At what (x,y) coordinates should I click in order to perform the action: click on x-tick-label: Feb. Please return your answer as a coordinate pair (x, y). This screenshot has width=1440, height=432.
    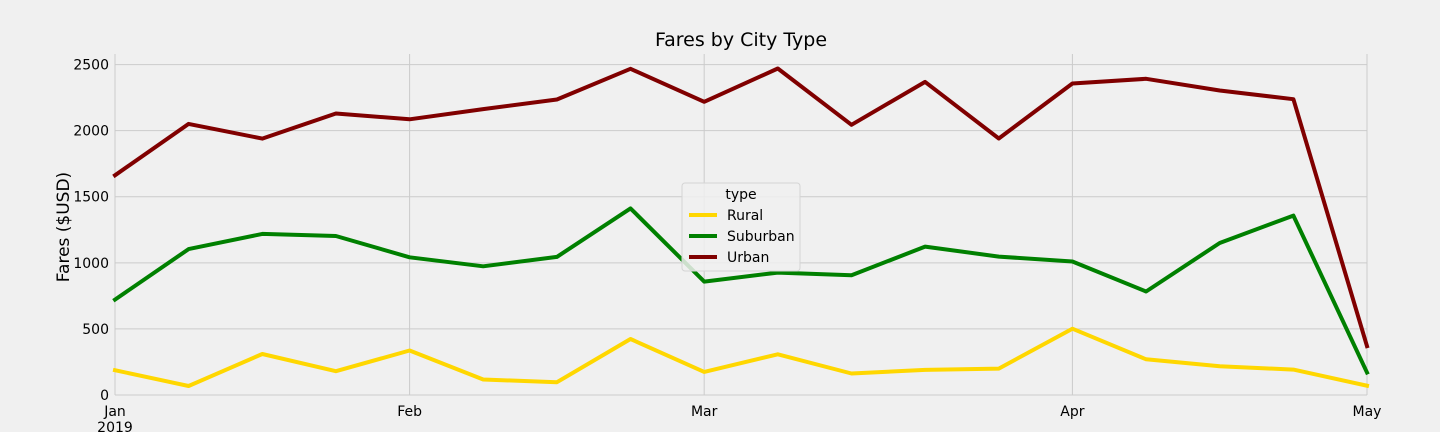
    Looking at the image, I should click on (409, 412).